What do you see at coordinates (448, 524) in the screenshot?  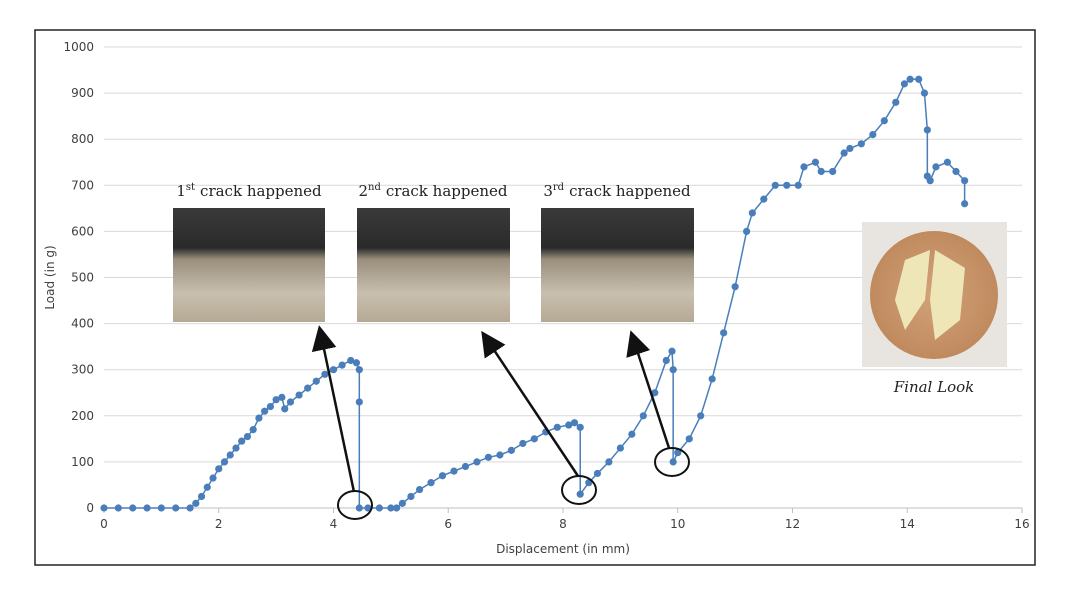 I see `x-tick-label: 6` at bounding box center [448, 524].